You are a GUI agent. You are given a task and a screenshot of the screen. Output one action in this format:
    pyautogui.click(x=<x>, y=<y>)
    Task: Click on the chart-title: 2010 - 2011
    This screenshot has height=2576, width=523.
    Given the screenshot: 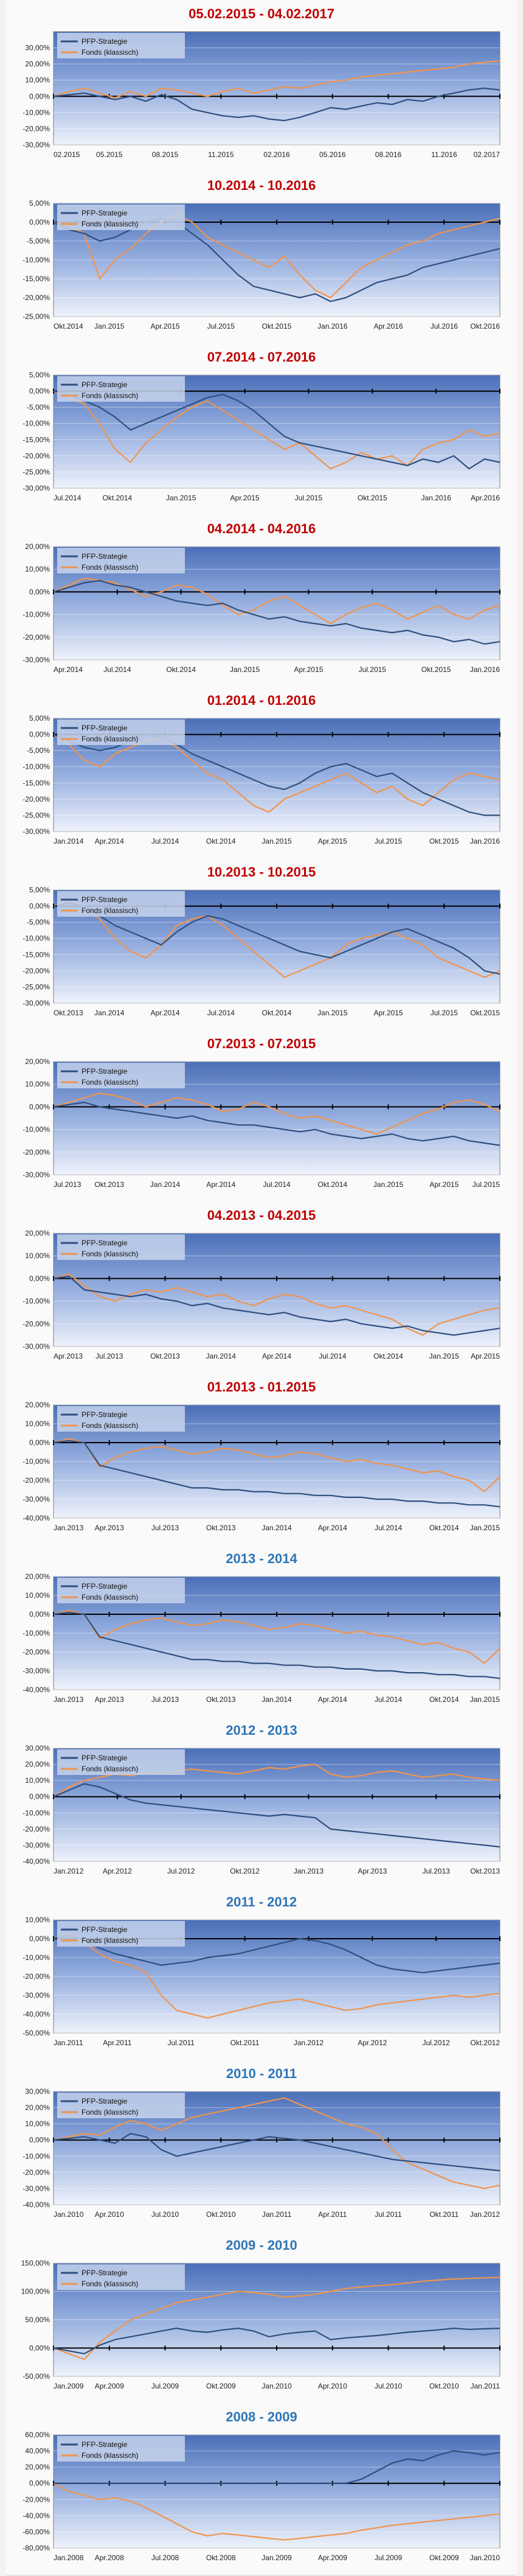 What is the action you would take?
    pyautogui.click(x=261, y=2073)
    